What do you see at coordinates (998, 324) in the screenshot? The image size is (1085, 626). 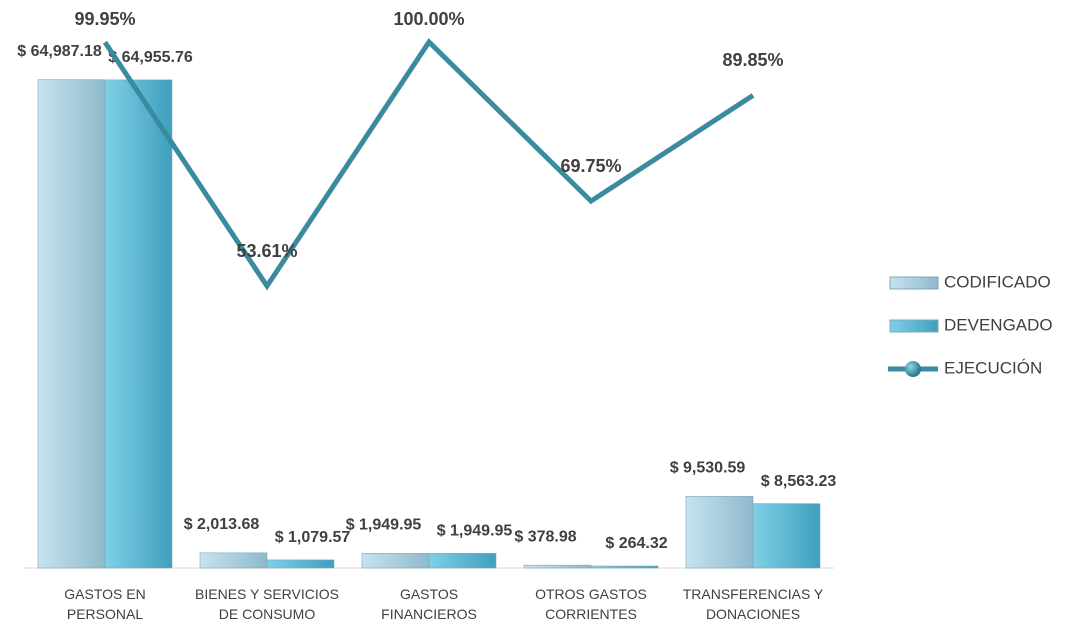 I see `legend-label: DEVENGADO` at bounding box center [998, 324].